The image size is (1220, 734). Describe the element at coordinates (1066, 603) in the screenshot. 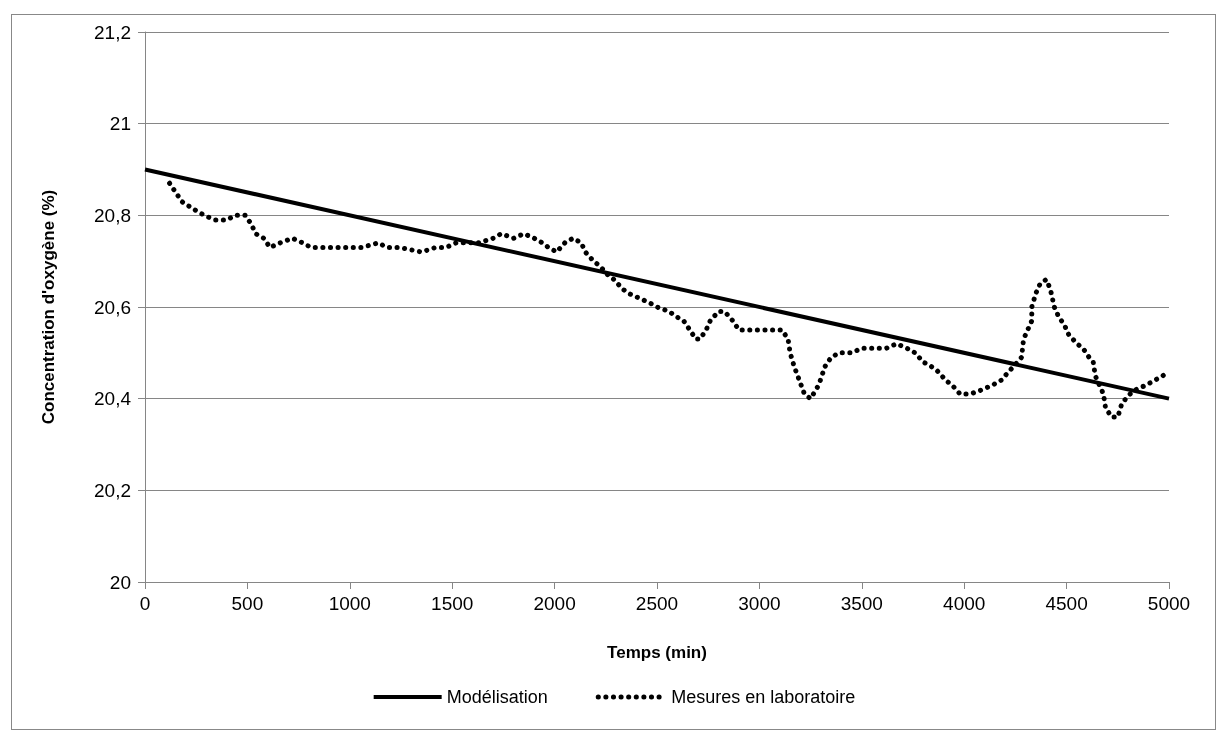

I see `x-tick-label: 4500` at that location.